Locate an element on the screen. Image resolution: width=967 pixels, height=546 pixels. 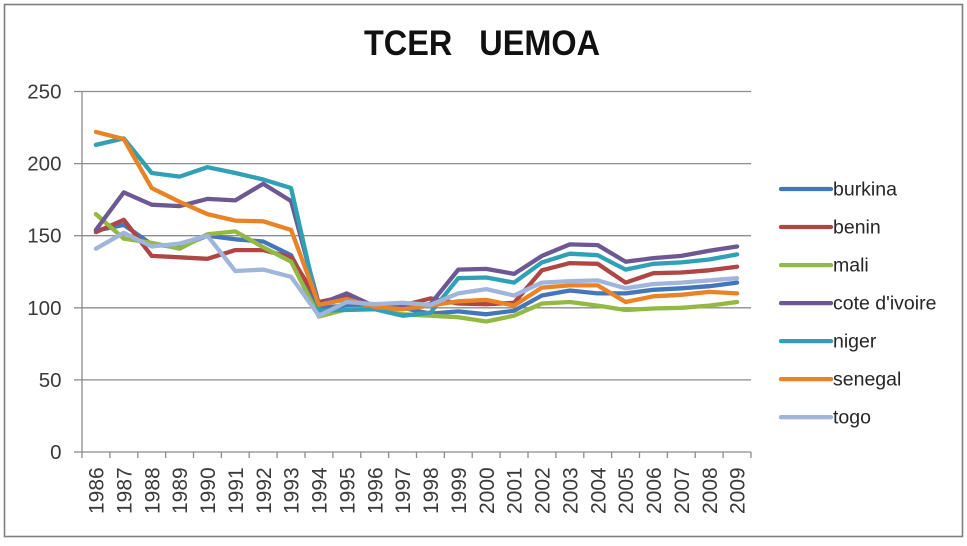
svg-text: 250 is located at coordinates (44, 92).